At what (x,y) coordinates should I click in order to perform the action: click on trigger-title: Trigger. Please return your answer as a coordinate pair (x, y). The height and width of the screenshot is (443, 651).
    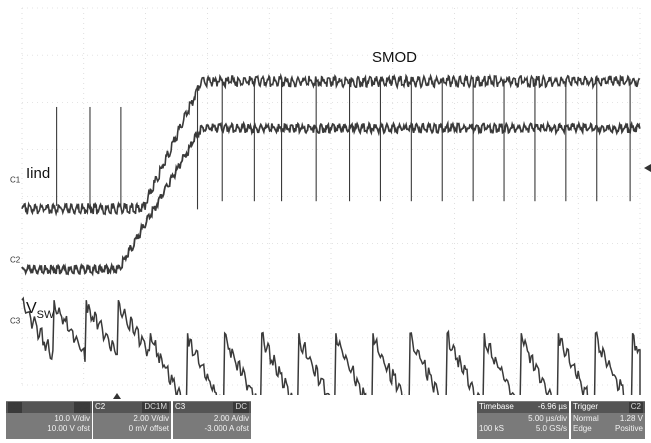
    Looking at the image, I should click on (586, 406).